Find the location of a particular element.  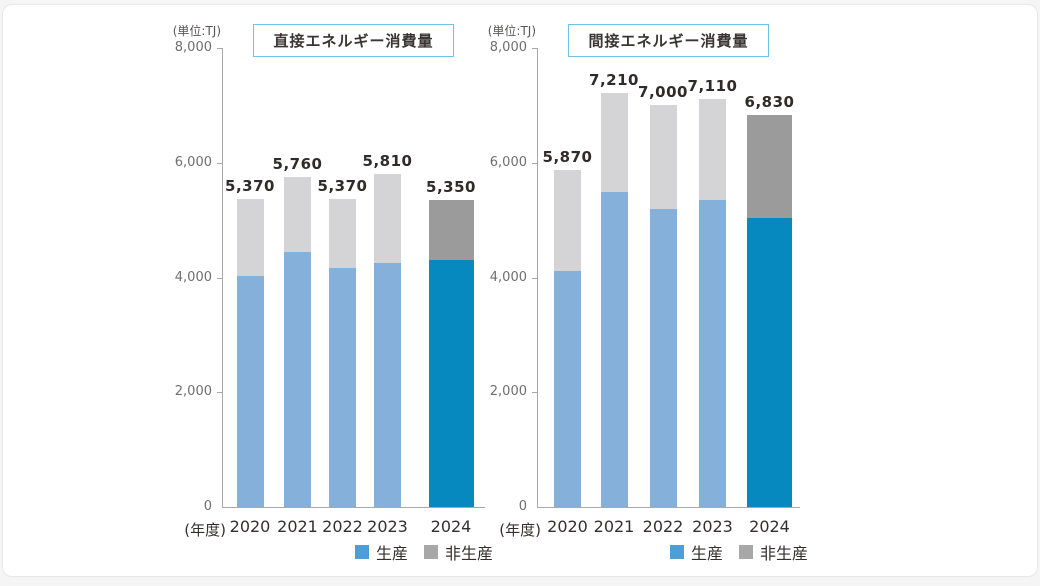

chart-title-wrap: 間接エネルギー消費量 is located at coordinates (668, 40).